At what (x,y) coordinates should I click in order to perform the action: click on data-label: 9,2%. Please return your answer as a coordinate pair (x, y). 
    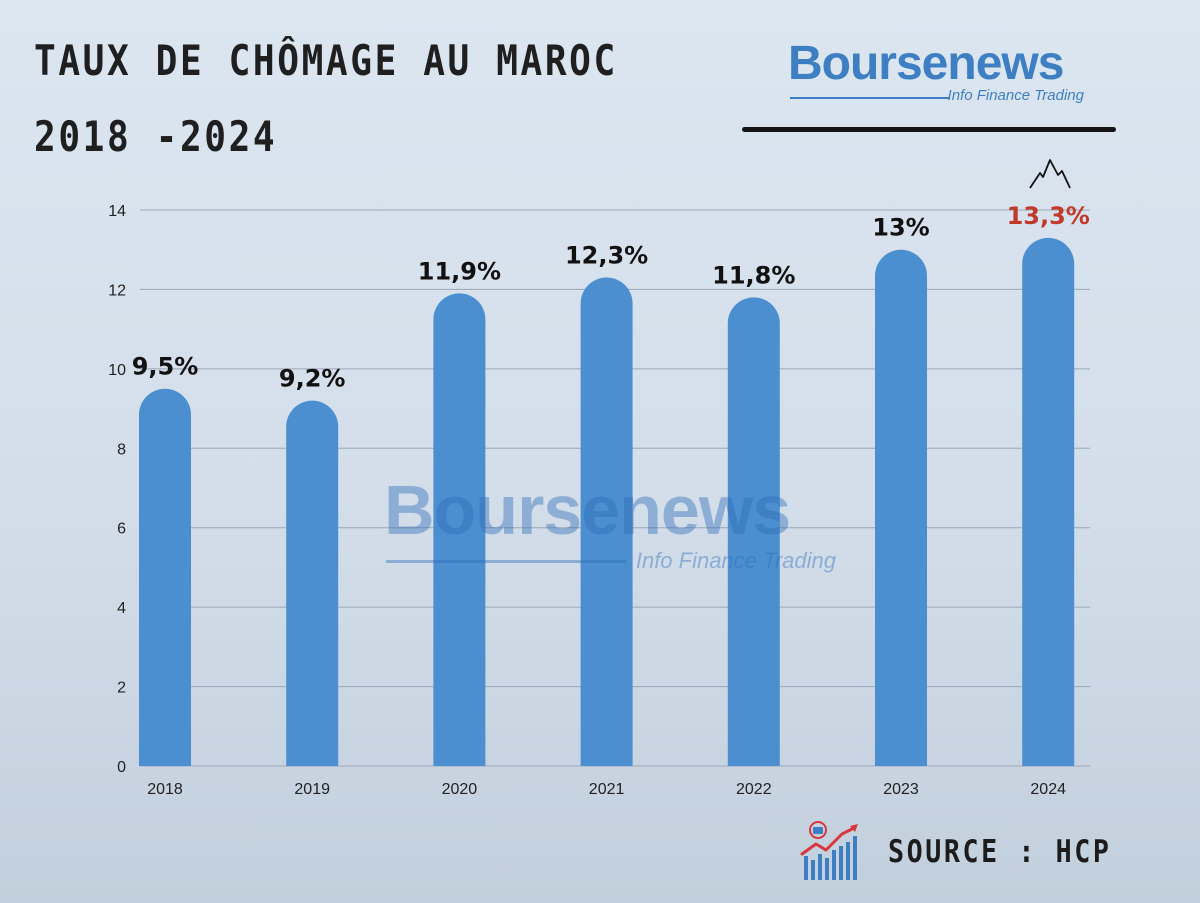
    Looking at the image, I should click on (312, 379).